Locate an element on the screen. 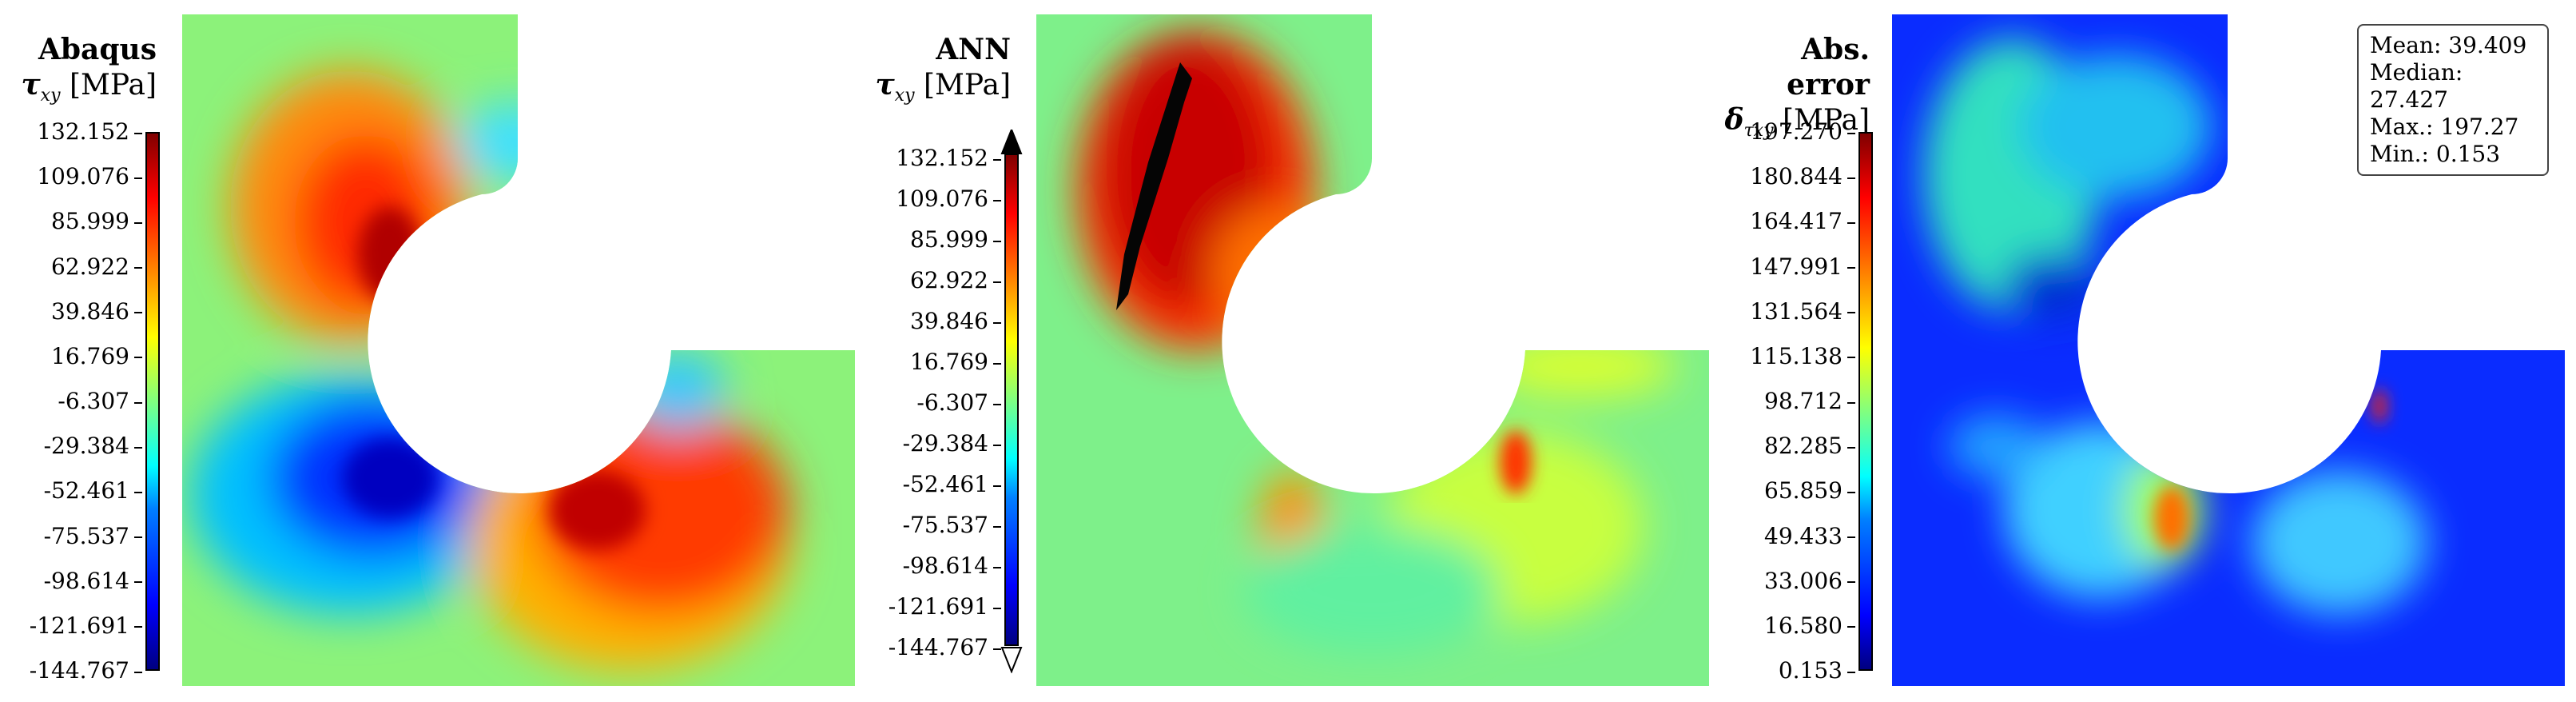 The height and width of the screenshot is (702, 2576). stat-median: Median: 27.427 is located at coordinates (2416, 86).